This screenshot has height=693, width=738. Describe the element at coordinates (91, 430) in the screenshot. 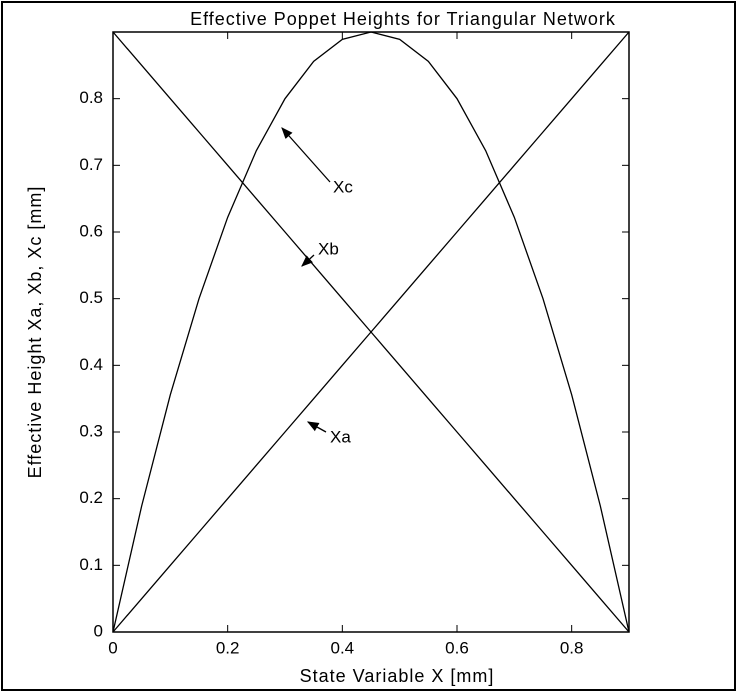

I see `y-tick-label: 0.3` at that location.